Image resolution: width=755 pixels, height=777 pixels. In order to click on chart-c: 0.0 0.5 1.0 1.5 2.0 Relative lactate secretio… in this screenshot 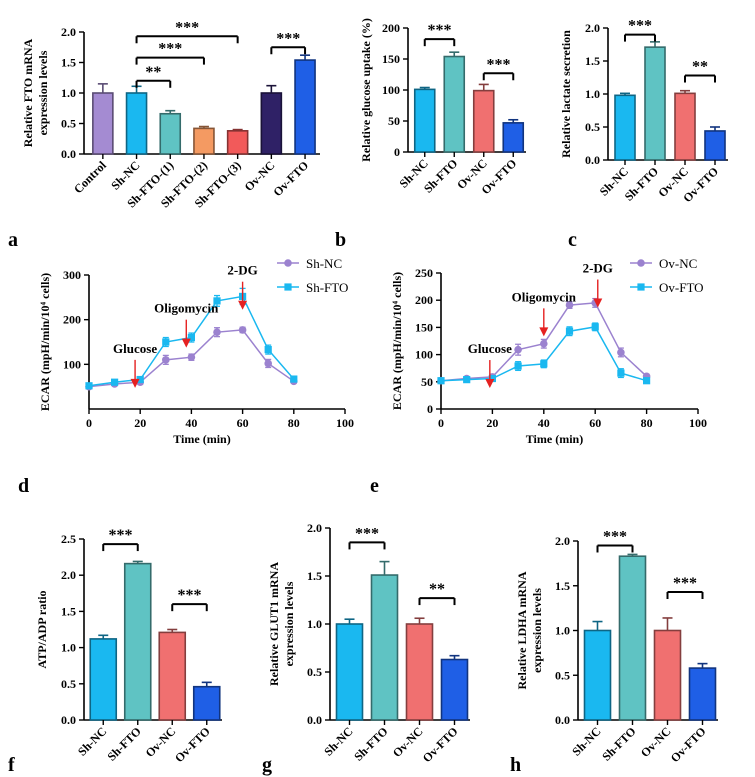, I will do `click(643, 111)`.